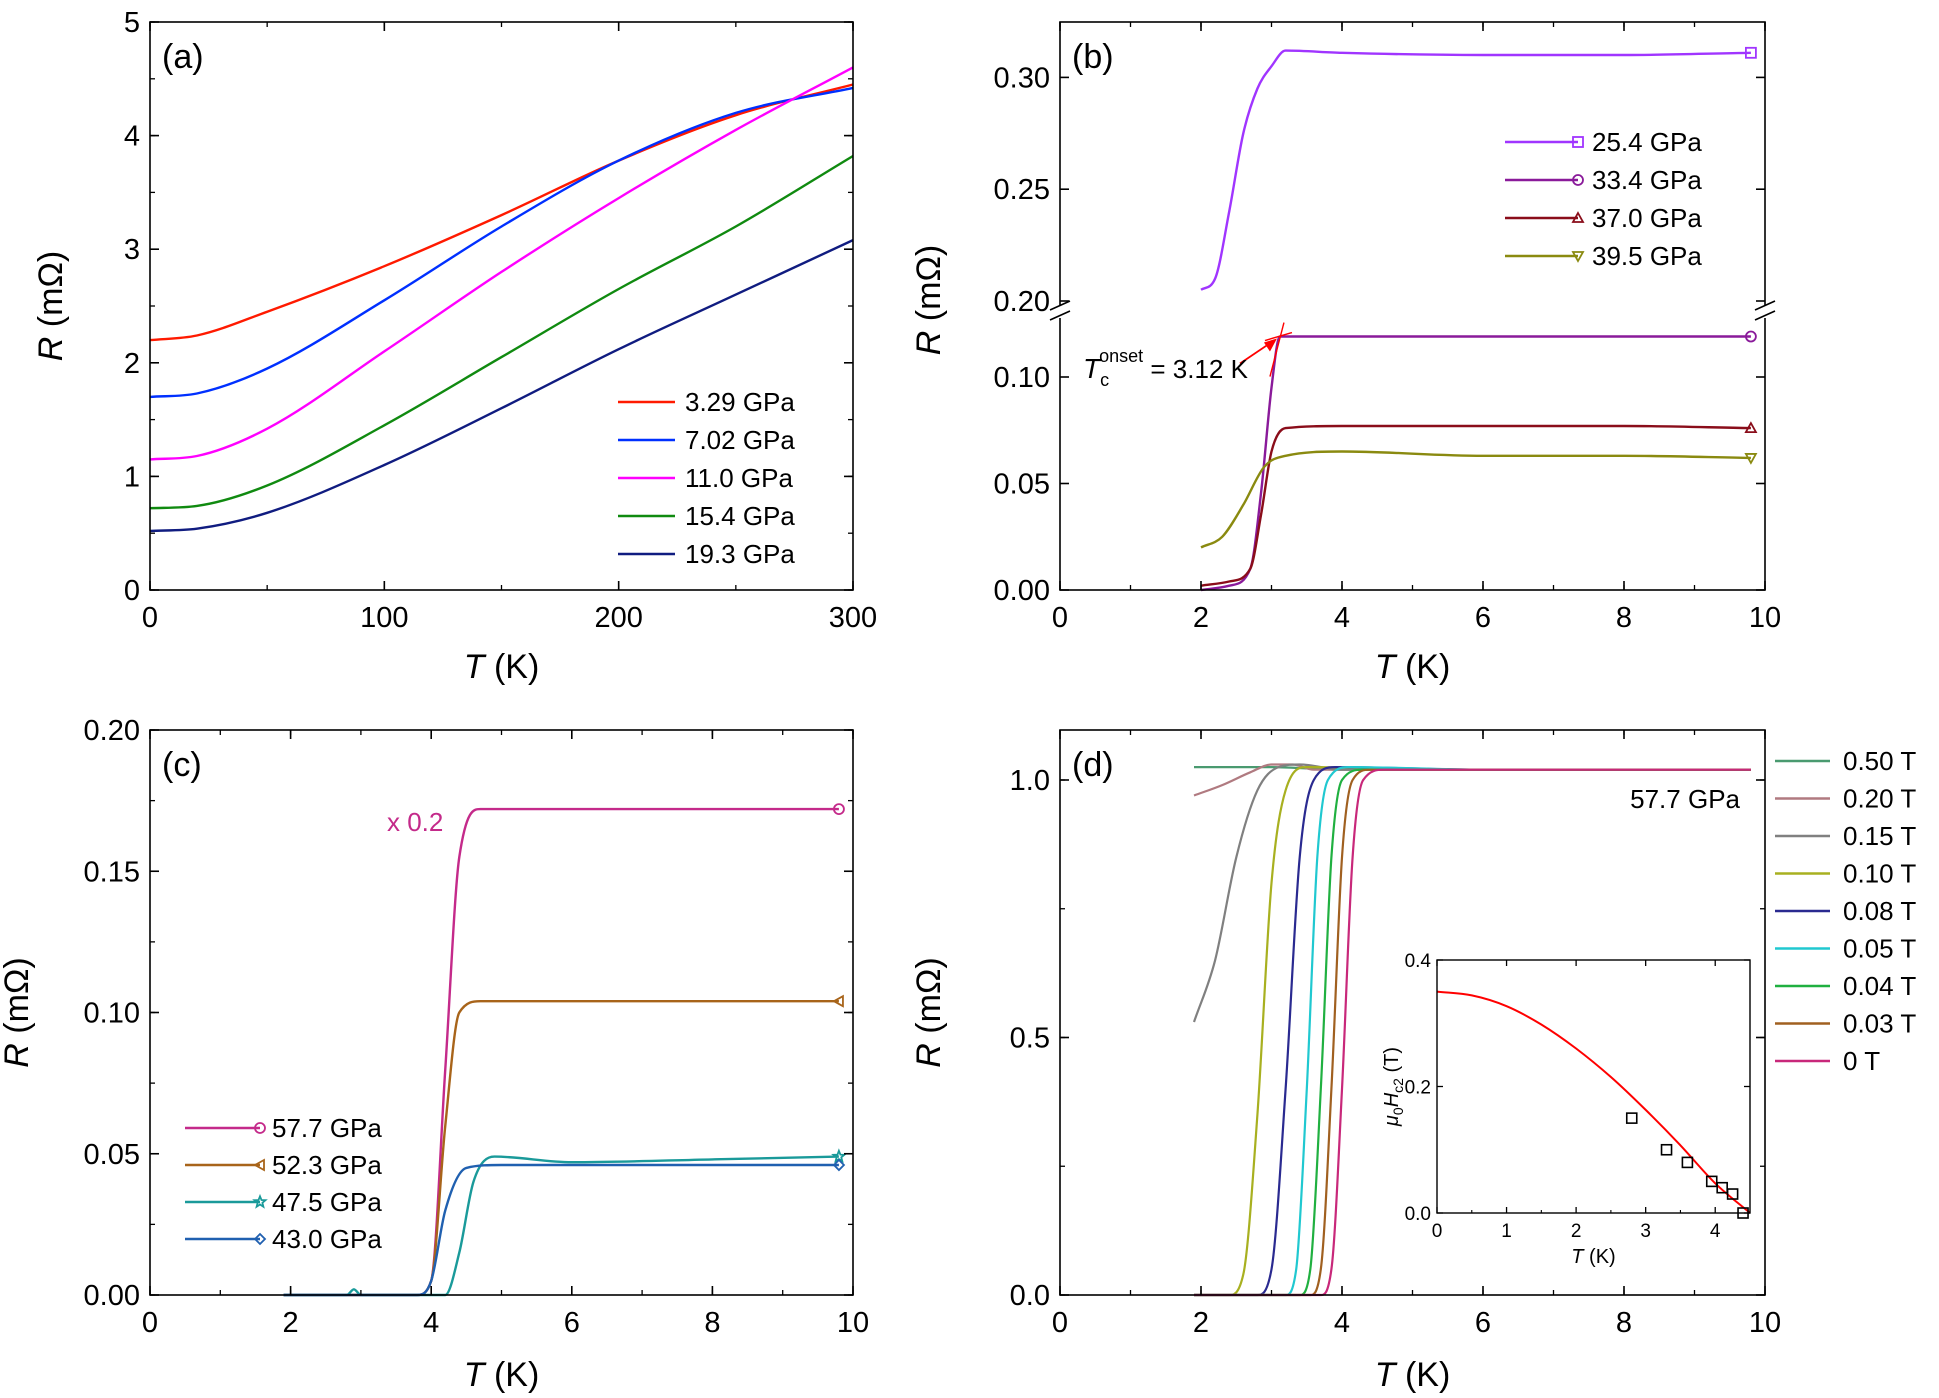 The height and width of the screenshot is (1398, 1939). What do you see at coordinates (1277, 349) in the screenshot?
I see `tc-construction-line` at bounding box center [1277, 349].